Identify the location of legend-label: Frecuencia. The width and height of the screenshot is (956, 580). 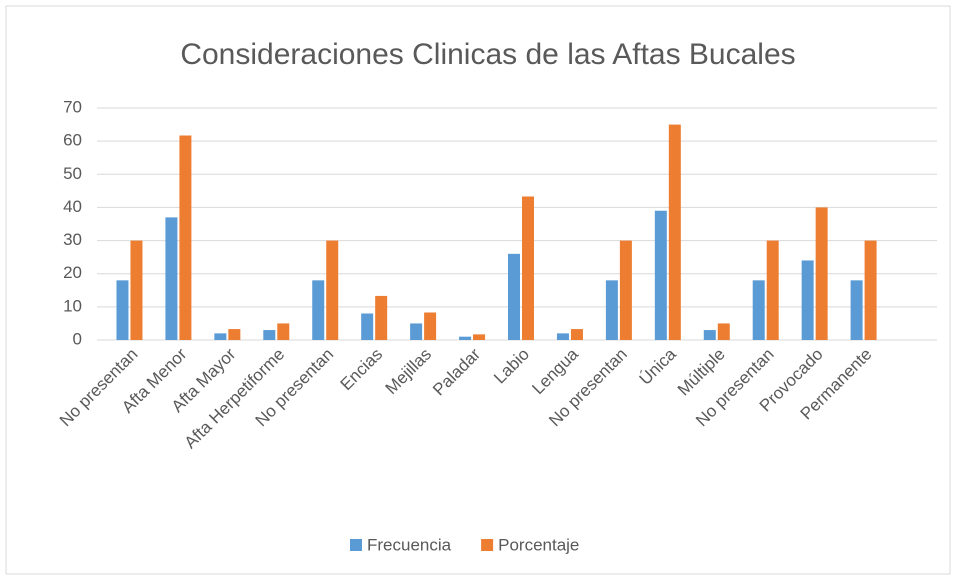
(409, 544).